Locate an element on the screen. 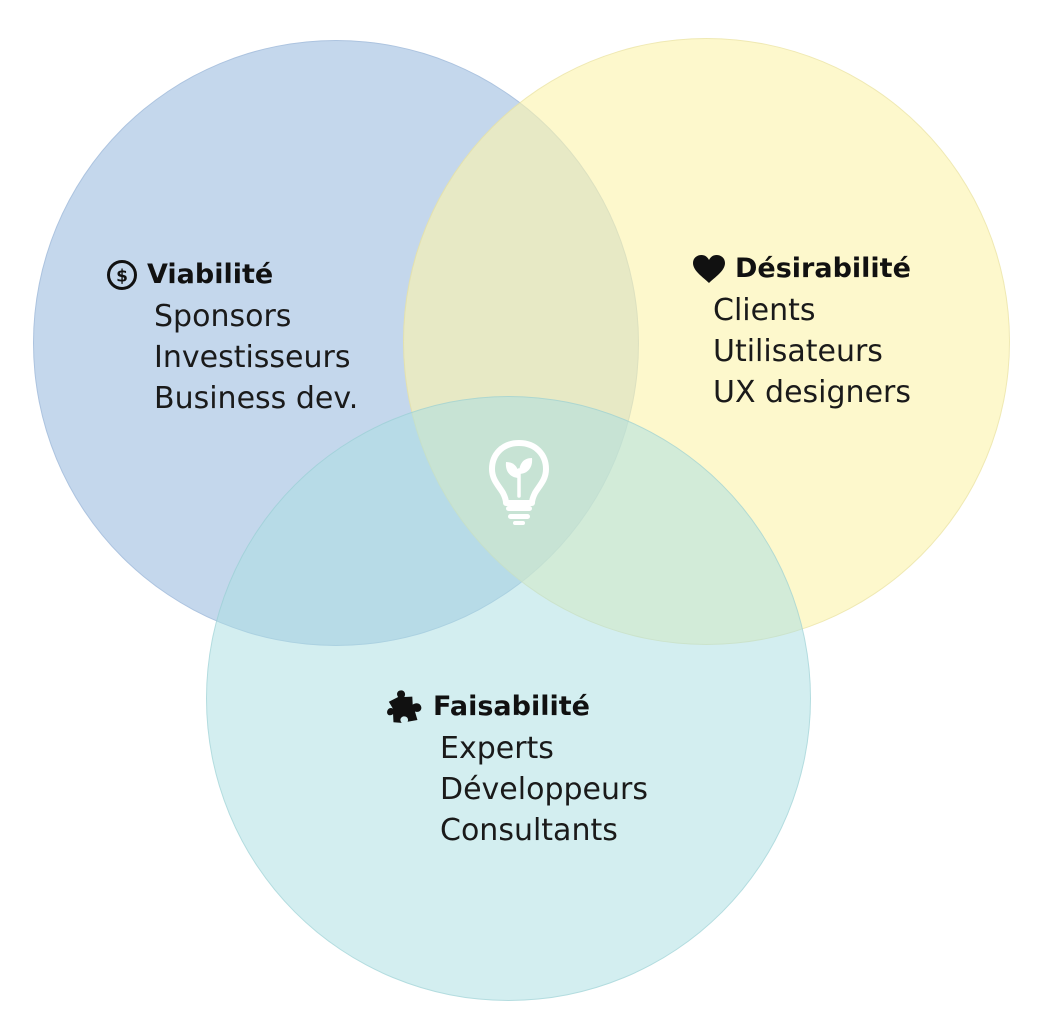 The width and height of the screenshot is (1058, 1032). feasibility-title-row: Faisabilité is located at coordinates (517, 707).